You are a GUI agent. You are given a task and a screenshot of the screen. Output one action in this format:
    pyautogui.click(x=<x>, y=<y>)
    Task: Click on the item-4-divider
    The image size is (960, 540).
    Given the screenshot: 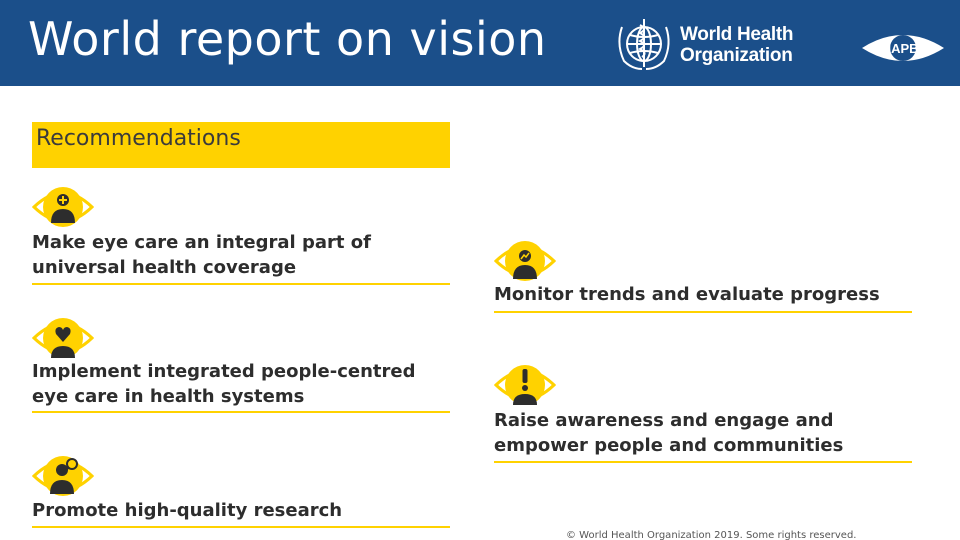 What is the action you would take?
    pyautogui.click(x=703, y=312)
    